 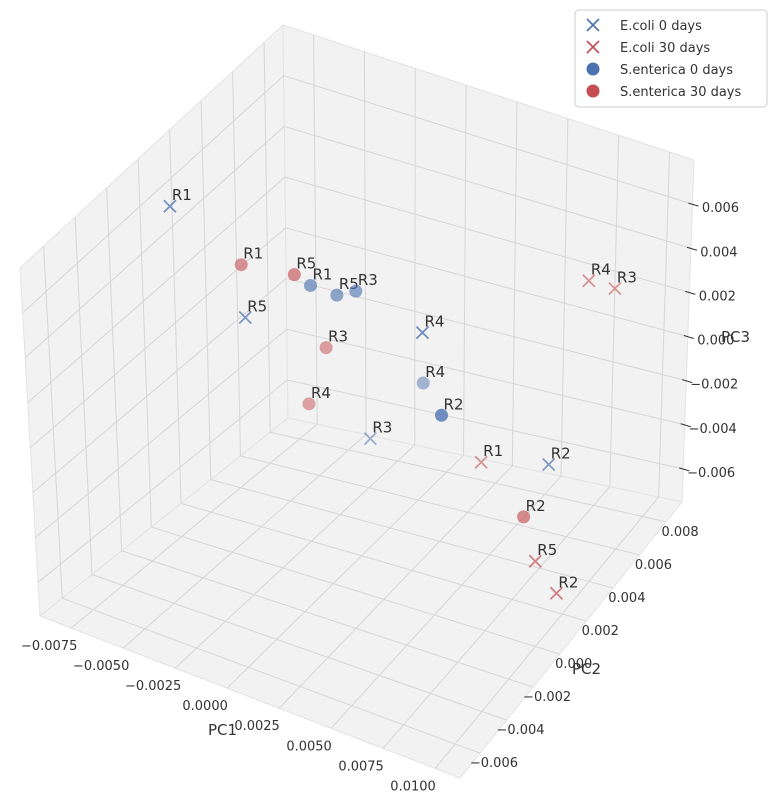 What do you see at coordinates (714, 385) in the screenshot?
I see `z-tick-label: −0.002` at bounding box center [714, 385].